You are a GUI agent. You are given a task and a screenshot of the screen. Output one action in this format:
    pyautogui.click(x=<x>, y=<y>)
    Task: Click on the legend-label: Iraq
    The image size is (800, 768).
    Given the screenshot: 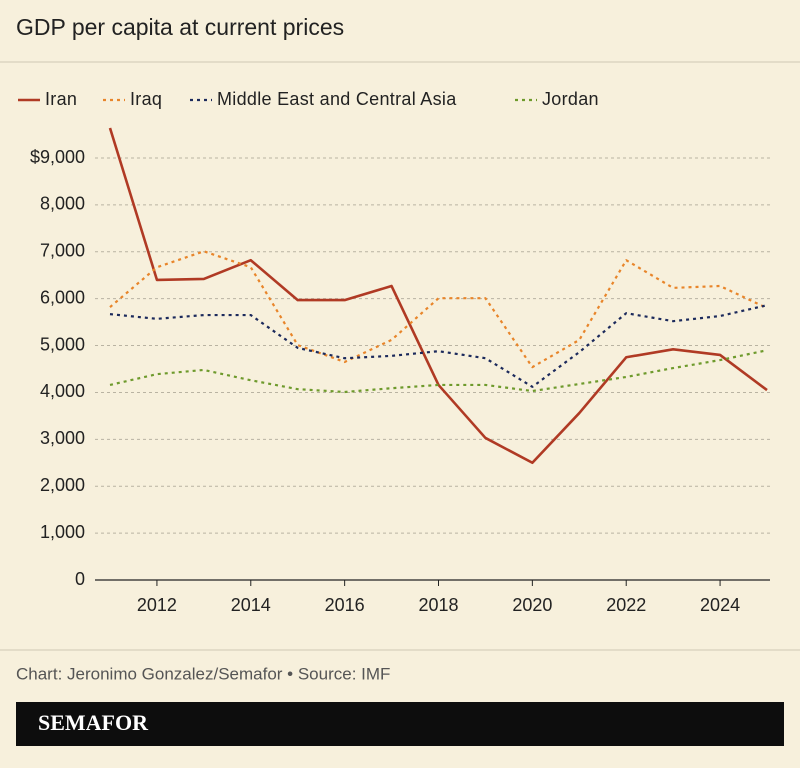 What is the action you would take?
    pyautogui.click(x=146, y=99)
    